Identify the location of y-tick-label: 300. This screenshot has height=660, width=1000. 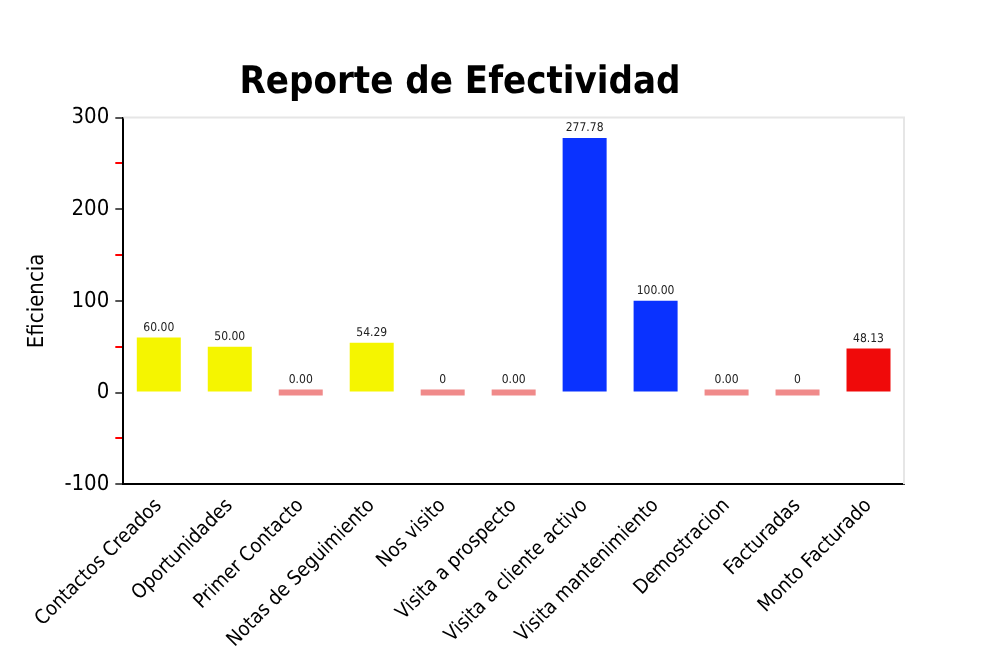
(90, 116).